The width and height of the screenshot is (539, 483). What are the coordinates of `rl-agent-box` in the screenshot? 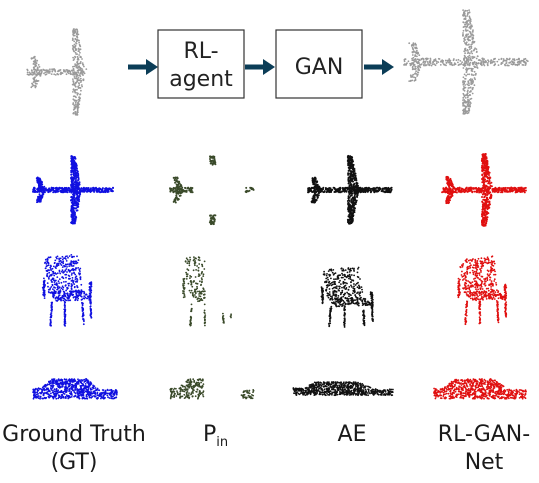 It's located at (201, 64).